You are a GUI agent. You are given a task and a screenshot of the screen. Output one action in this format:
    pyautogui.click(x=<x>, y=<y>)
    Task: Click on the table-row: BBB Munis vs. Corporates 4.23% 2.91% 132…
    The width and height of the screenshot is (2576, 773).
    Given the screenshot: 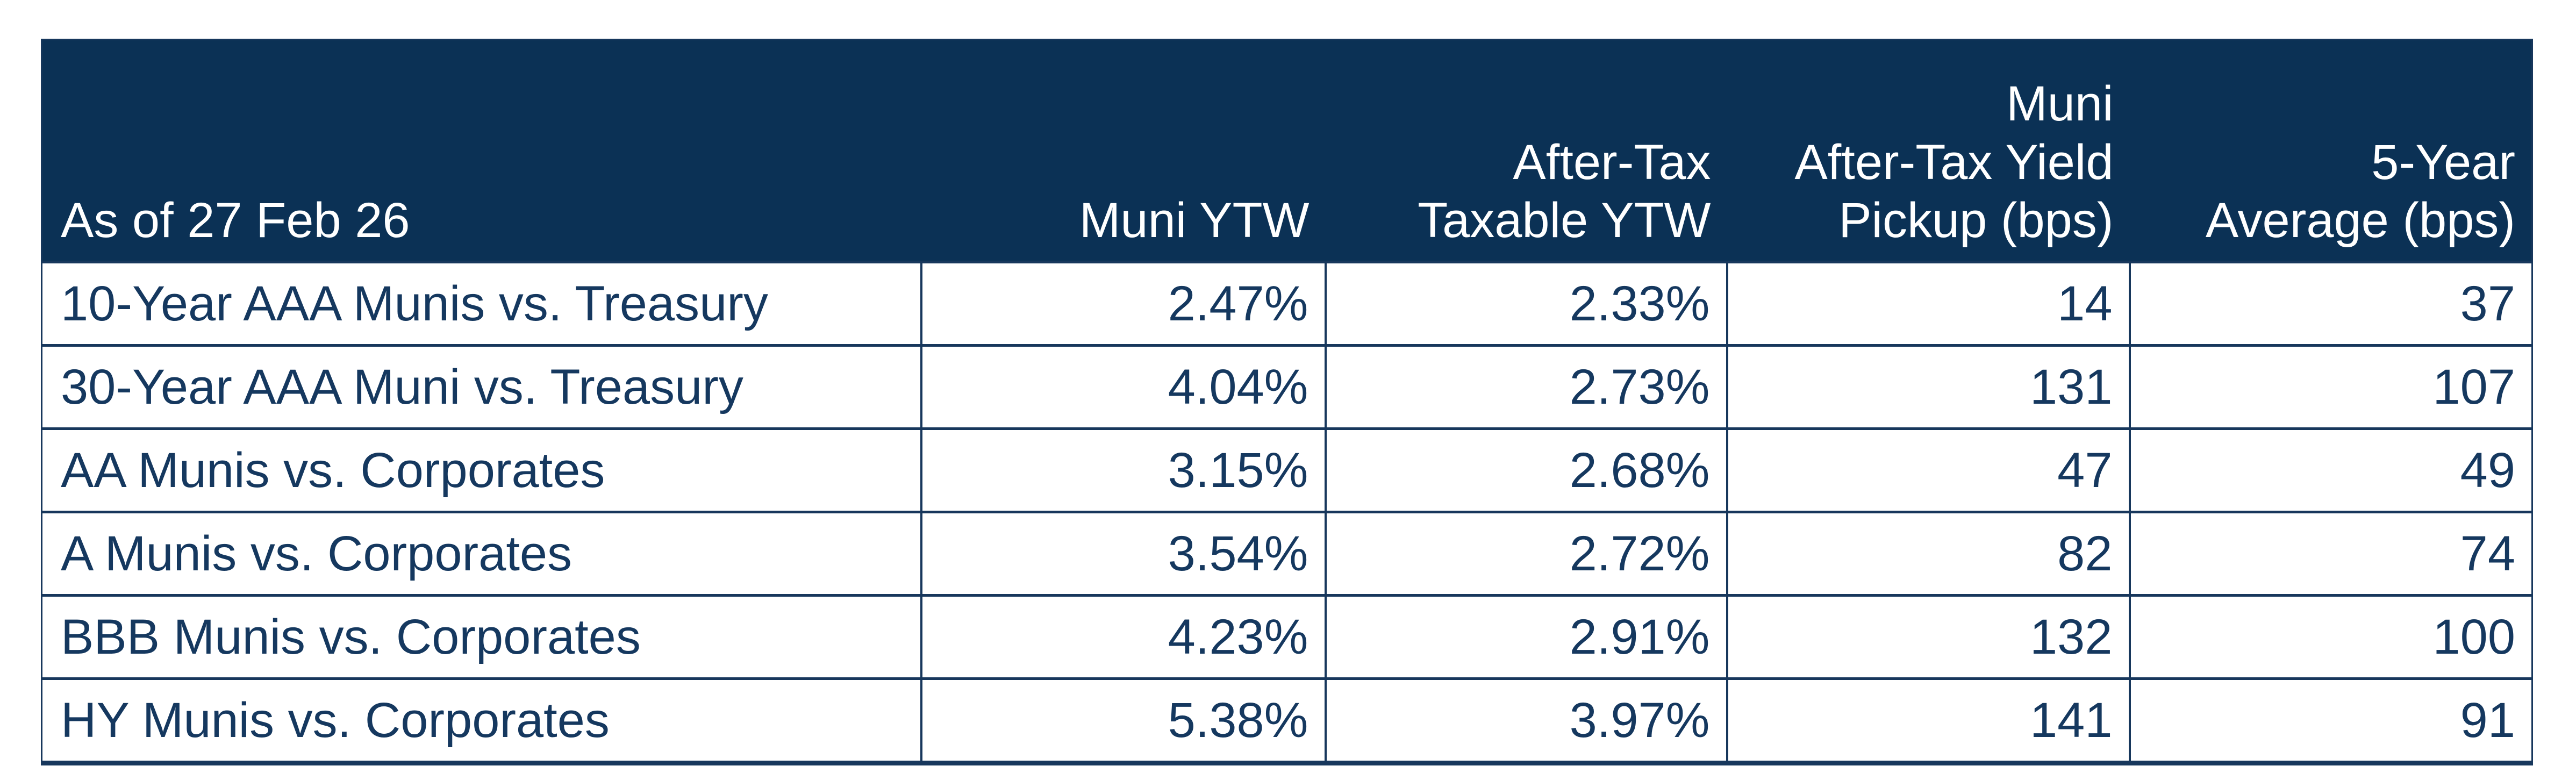 What is the action you would take?
    pyautogui.click(x=1286, y=636)
    